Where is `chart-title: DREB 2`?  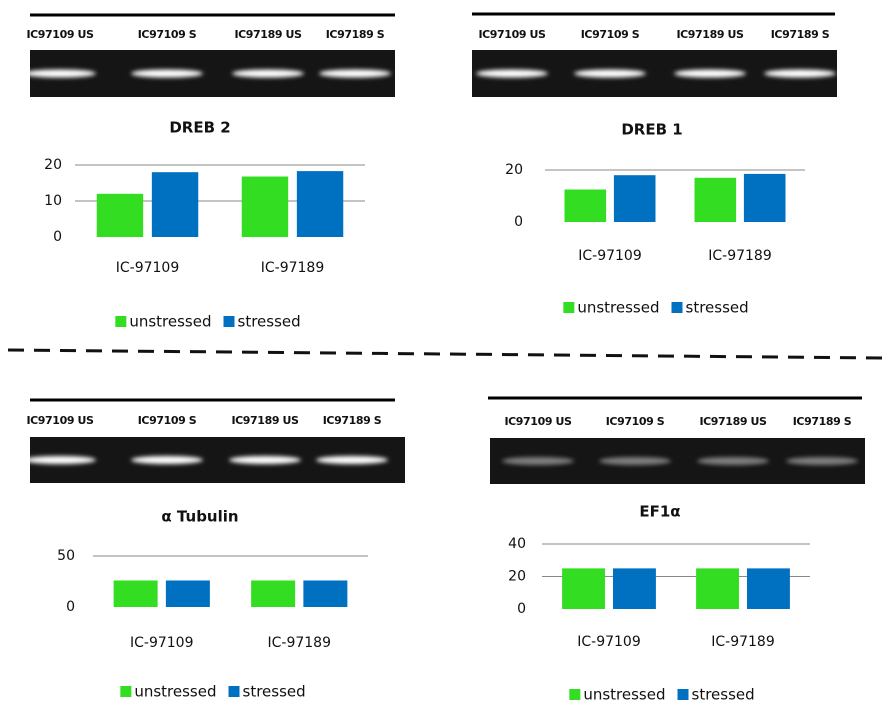 chart-title: DREB 2 is located at coordinates (199, 128).